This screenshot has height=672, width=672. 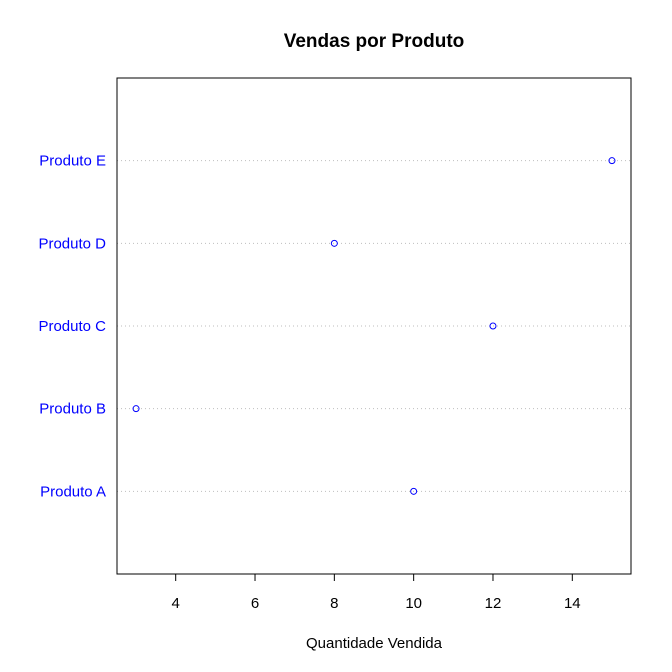 What do you see at coordinates (255, 603) in the screenshot?
I see `x-tick-label: 6` at bounding box center [255, 603].